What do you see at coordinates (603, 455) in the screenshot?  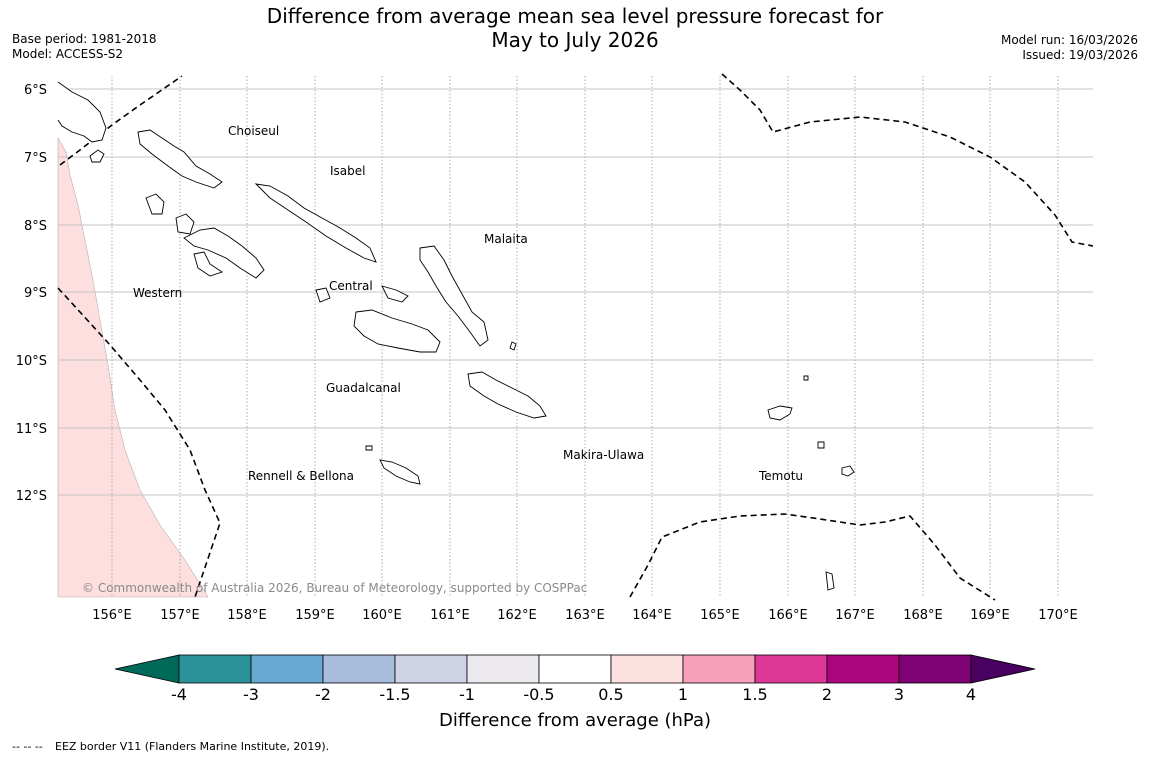 I see `region-label-makira-ulawa: Makira-Ulawa` at bounding box center [603, 455].